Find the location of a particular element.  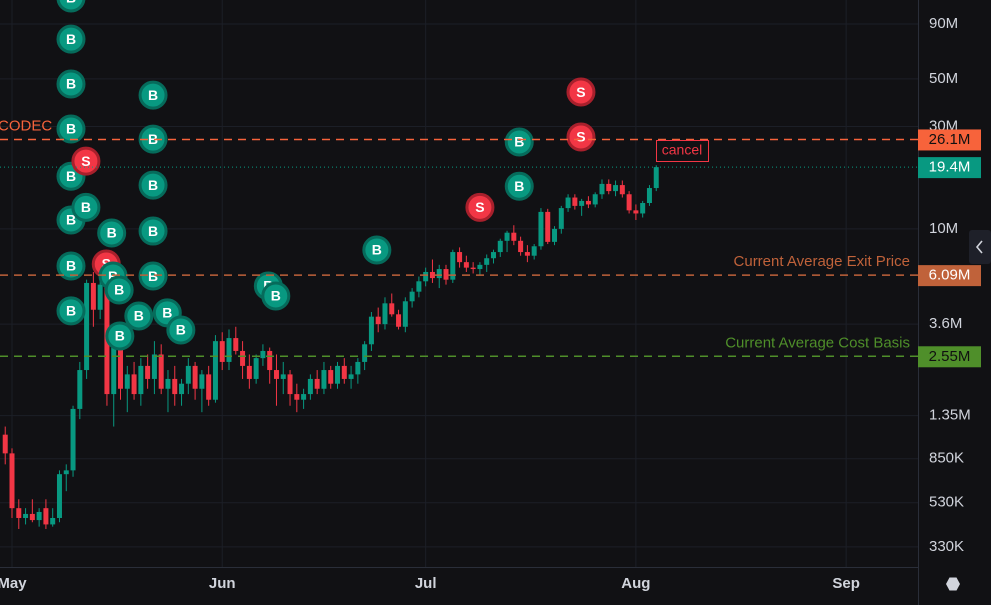

price-badge-label: 26.1M is located at coordinates (950, 139).